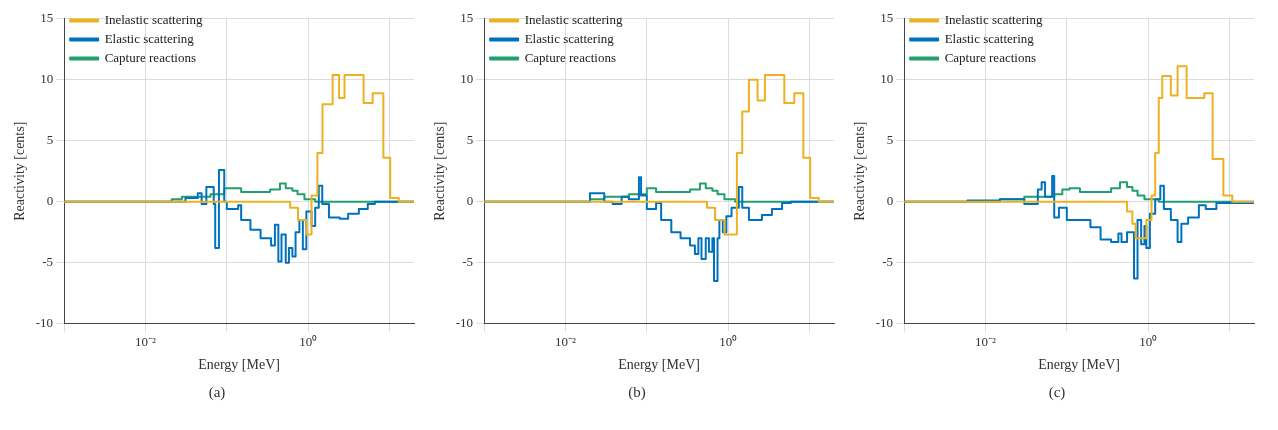  I want to click on text: (c), so click(1057, 392).